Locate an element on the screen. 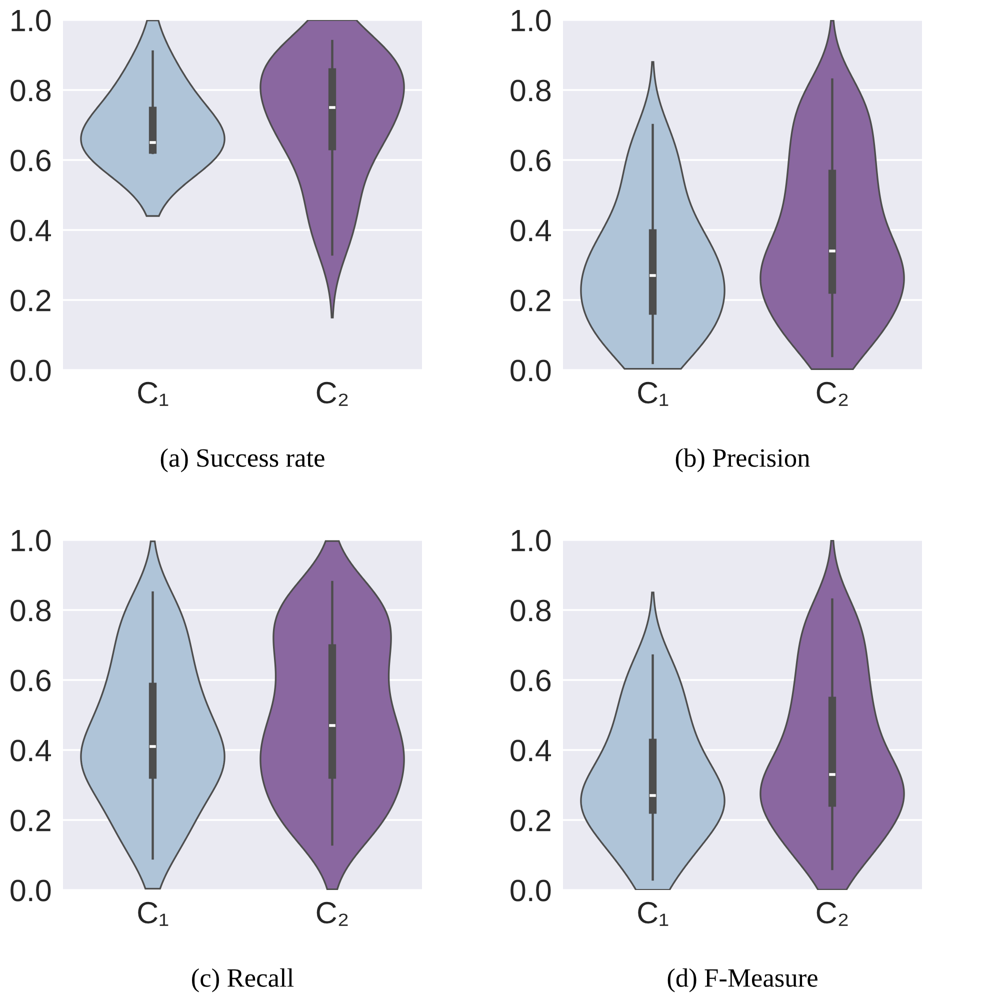 The image size is (992, 996). text: (a) Success rate is located at coordinates (242, 460).